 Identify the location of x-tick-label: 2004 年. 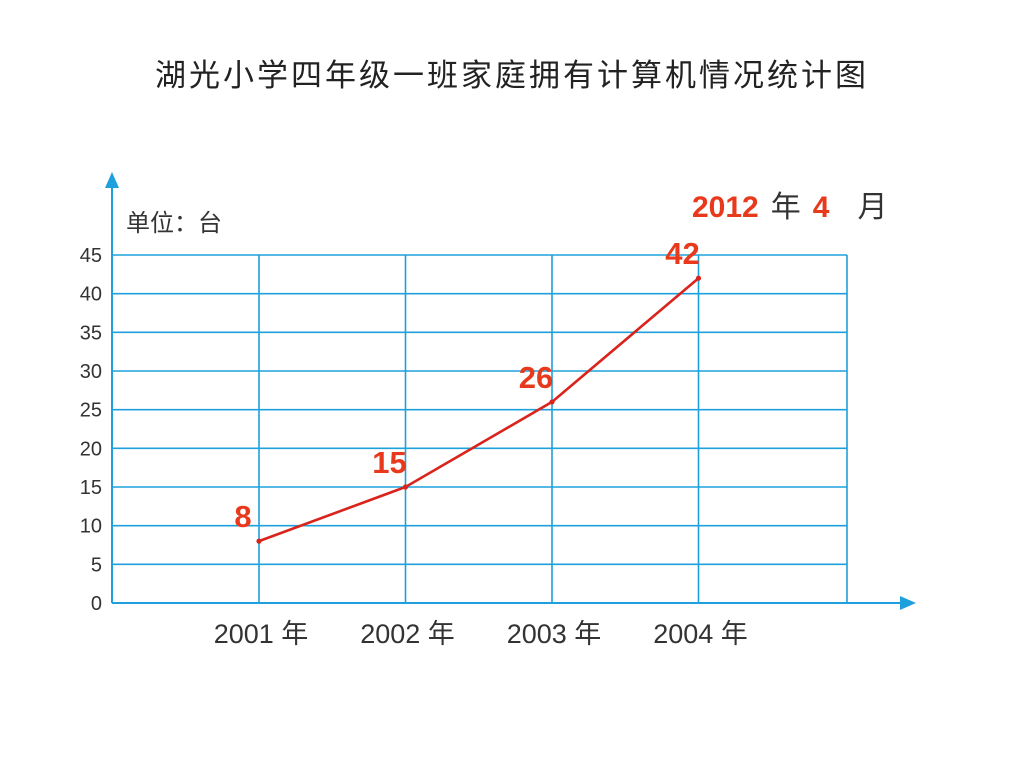
(700, 634).